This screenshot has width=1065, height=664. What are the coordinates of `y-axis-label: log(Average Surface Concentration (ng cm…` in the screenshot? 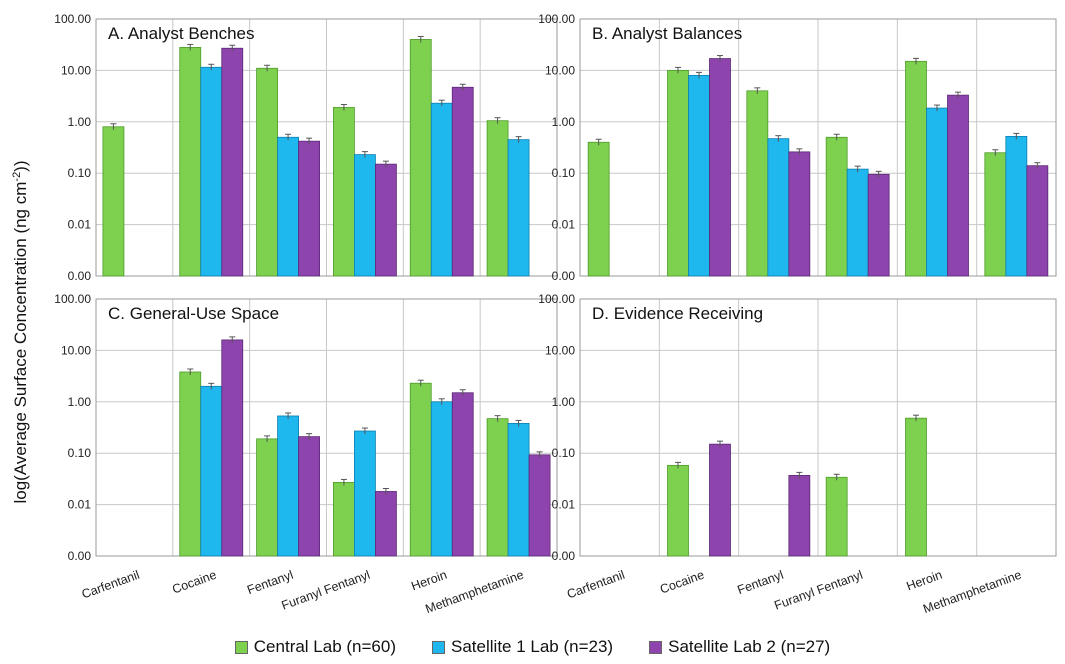 It's located at (20, 331).